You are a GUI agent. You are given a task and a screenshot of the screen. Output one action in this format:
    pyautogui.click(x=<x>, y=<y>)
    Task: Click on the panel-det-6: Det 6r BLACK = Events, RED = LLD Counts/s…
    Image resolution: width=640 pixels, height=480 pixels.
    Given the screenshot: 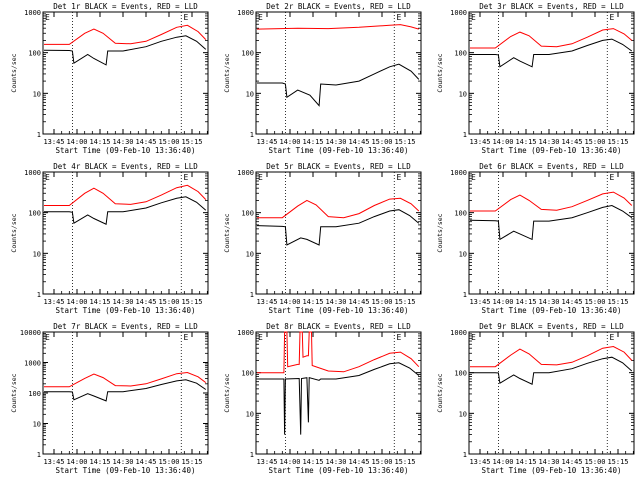 What is the action you would take?
    pyautogui.click(x=535, y=238)
    